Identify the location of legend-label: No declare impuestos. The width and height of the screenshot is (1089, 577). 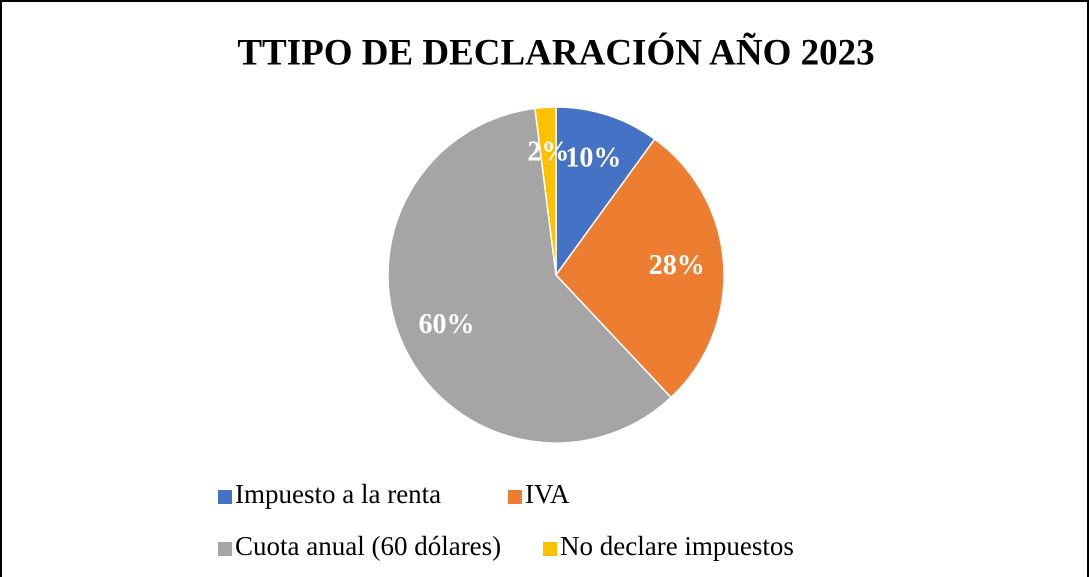
(677, 546).